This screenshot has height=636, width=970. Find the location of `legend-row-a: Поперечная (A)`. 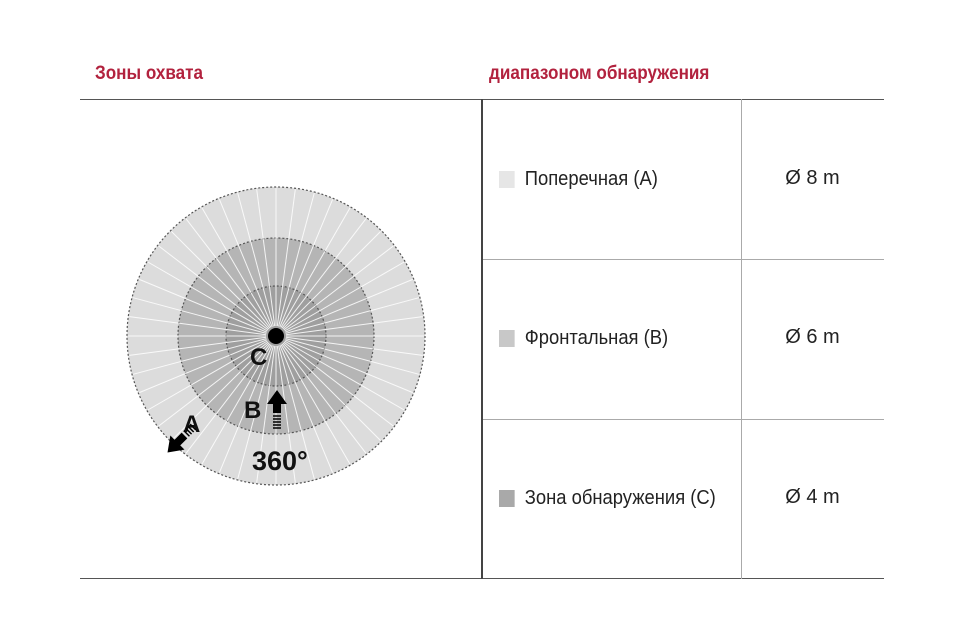

legend-row-a: Поперечная (A) is located at coordinates (578, 179).